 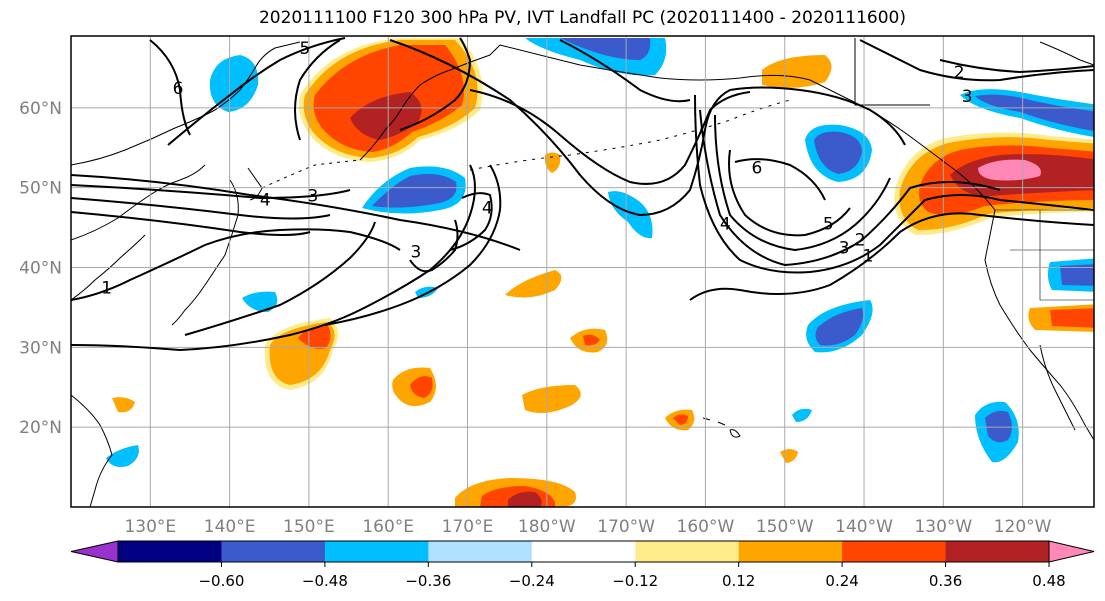 I want to click on na-west-coast, so click(x=1039, y=325).